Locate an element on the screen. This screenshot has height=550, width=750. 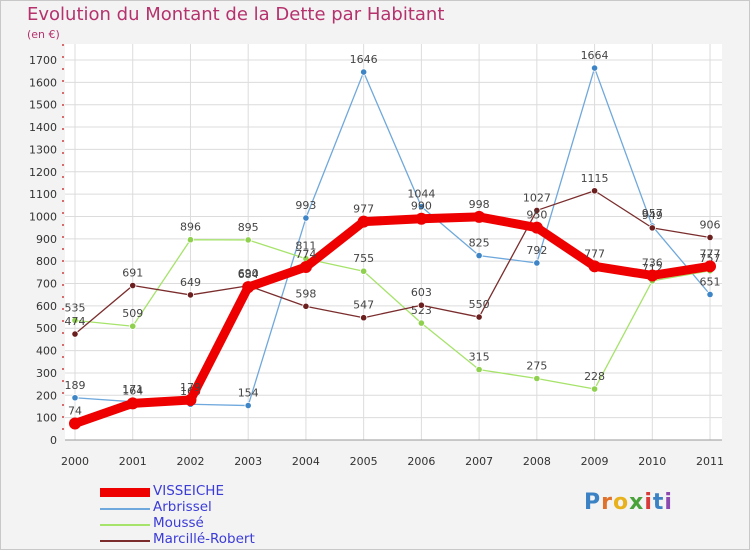
data-label-visseiche: 684 is located at coordinates (248, 274).